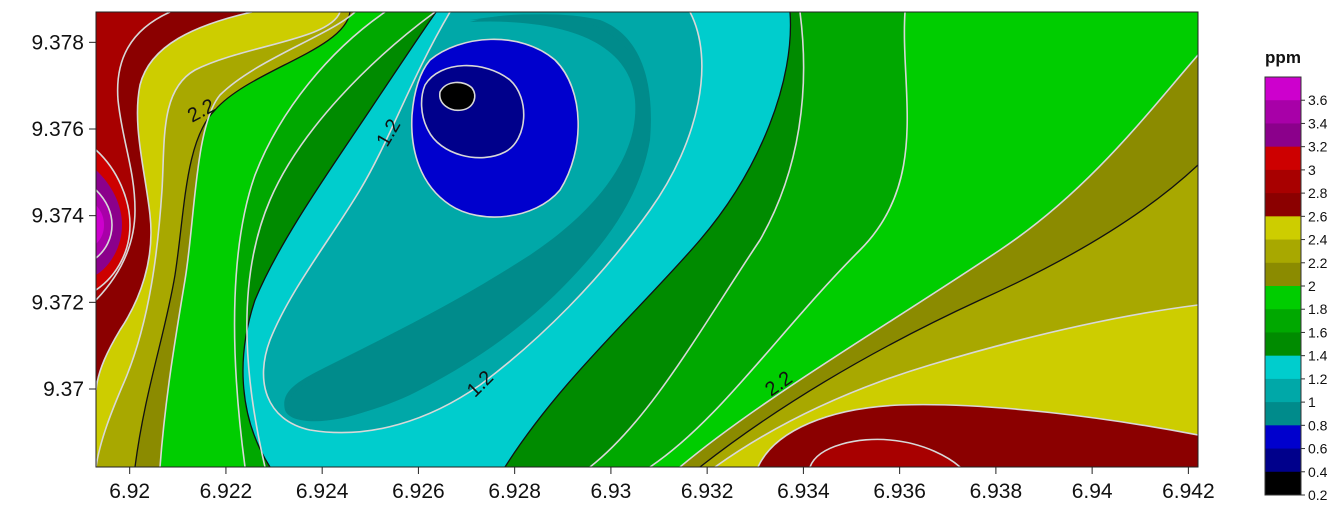  What do you see at coordinates (1318, 425) in the screenshot?
I see `colorbar-tick-label: 0.8` at bounding box center [1318, 425].